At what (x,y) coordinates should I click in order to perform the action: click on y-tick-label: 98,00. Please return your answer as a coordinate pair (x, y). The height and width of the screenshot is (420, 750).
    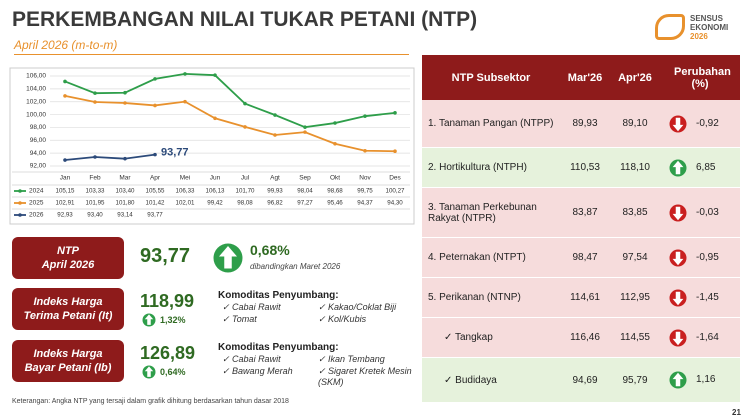
    Looking at the image, I should click on (38, 127).